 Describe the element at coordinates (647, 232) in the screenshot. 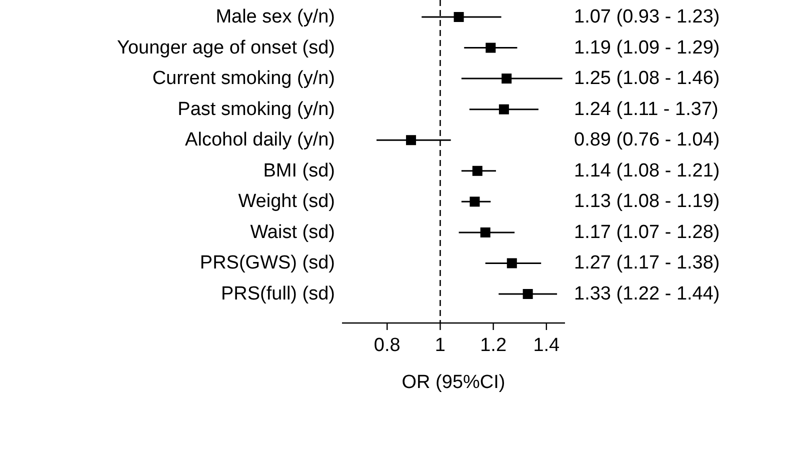

I see `data-label: 1.17 (1.07 - 1.28)` at that location.